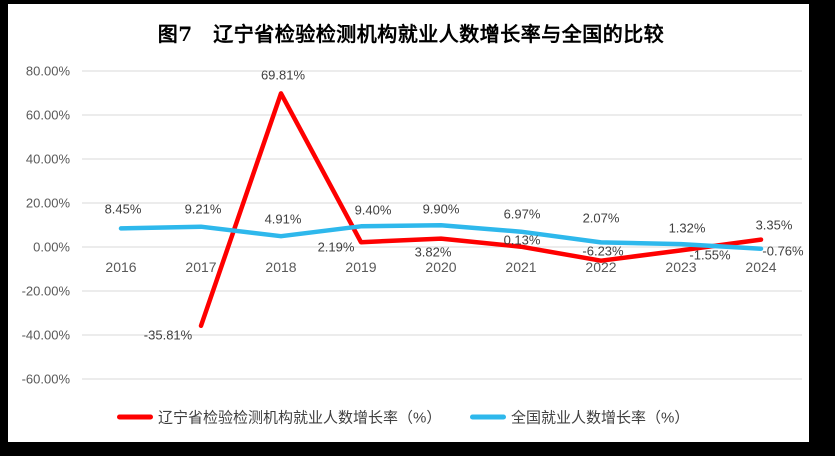 The height and width of the screenshot is (456, 835). What do you see at coordinates (687, 228) in the screenshot?
I see `data-label: 1.32%` at bounding box center [687, 228].